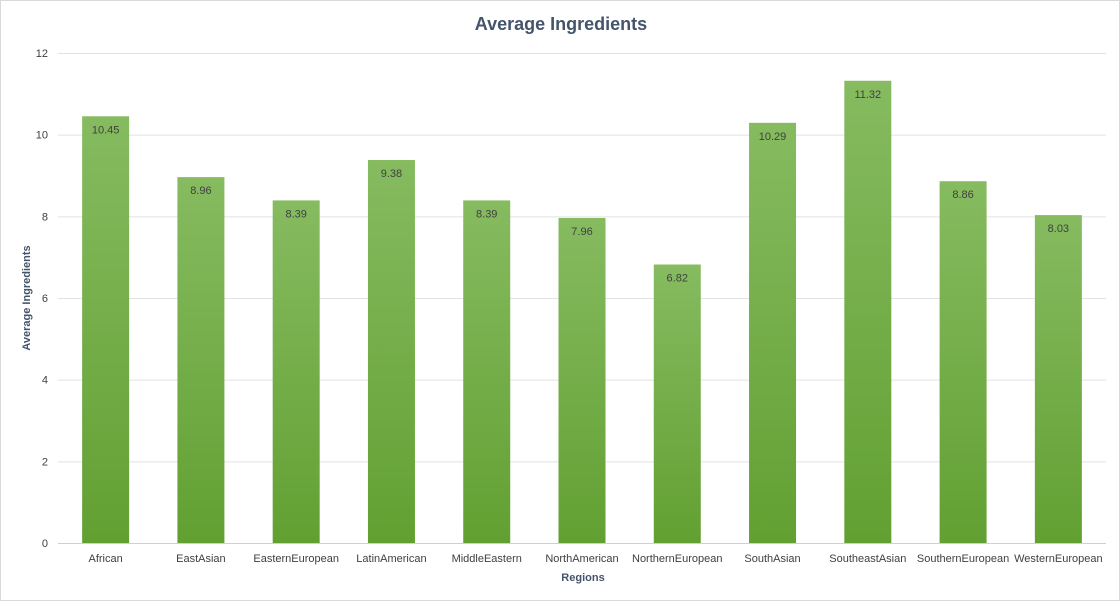  Describe the element at coordinates (773, 137) in the screenshot. I see `data-label: 10.29` at that location.